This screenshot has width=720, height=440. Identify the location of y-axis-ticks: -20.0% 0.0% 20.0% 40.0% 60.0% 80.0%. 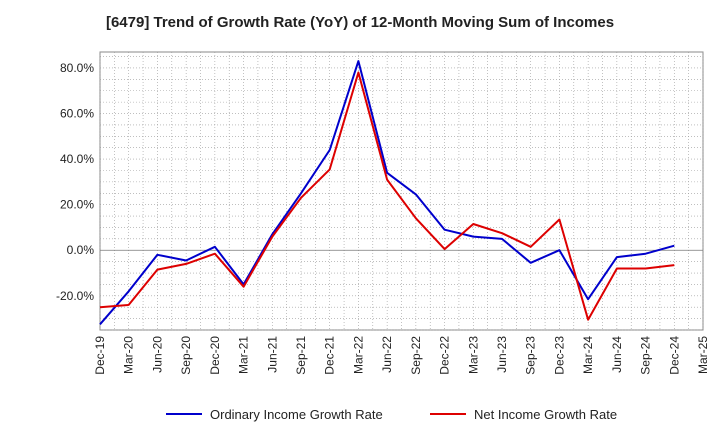
(75, 182).